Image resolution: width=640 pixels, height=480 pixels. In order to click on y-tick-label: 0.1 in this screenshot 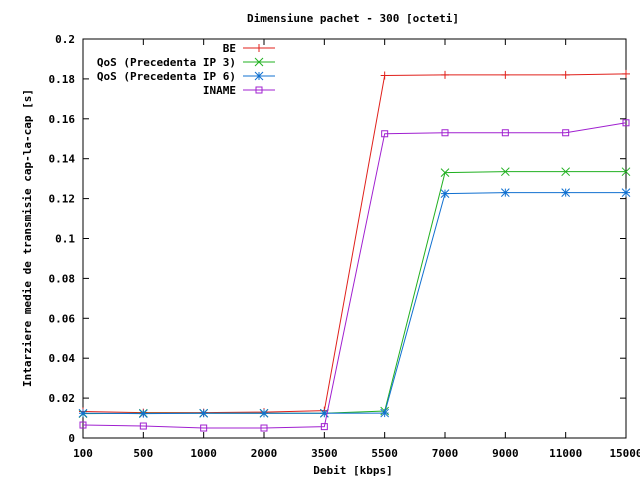, I will do `click(65, 239)`.